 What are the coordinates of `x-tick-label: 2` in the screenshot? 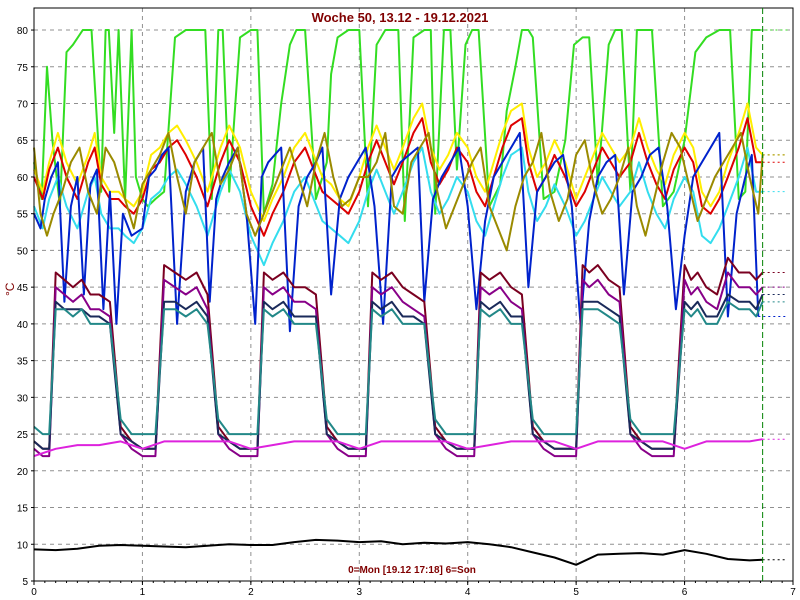 It's located at (251, 592).